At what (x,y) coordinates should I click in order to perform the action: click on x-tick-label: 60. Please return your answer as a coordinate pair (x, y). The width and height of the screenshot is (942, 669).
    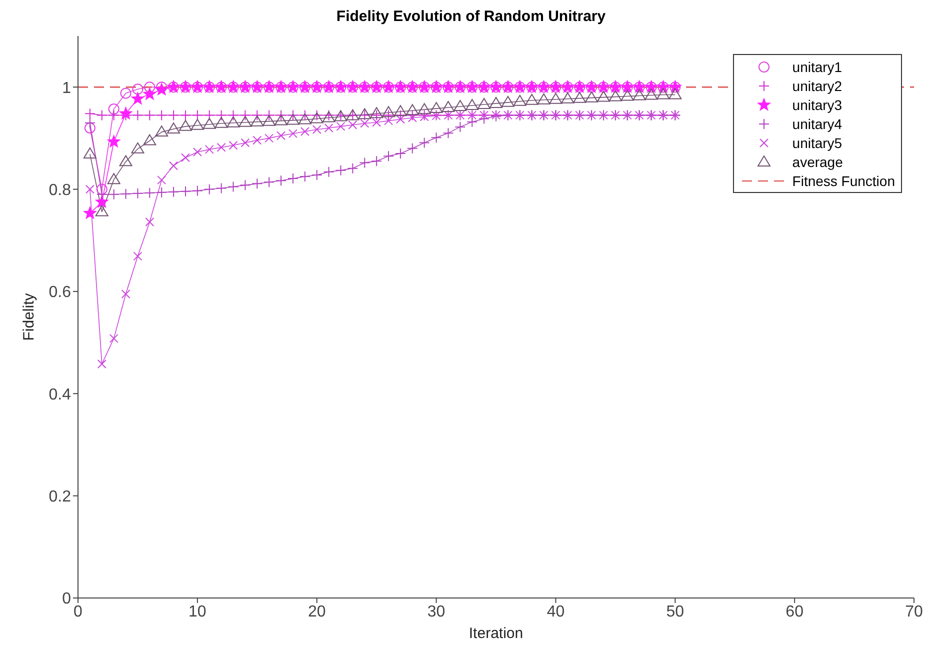
    Looking at the image, I should click on (795, 611).